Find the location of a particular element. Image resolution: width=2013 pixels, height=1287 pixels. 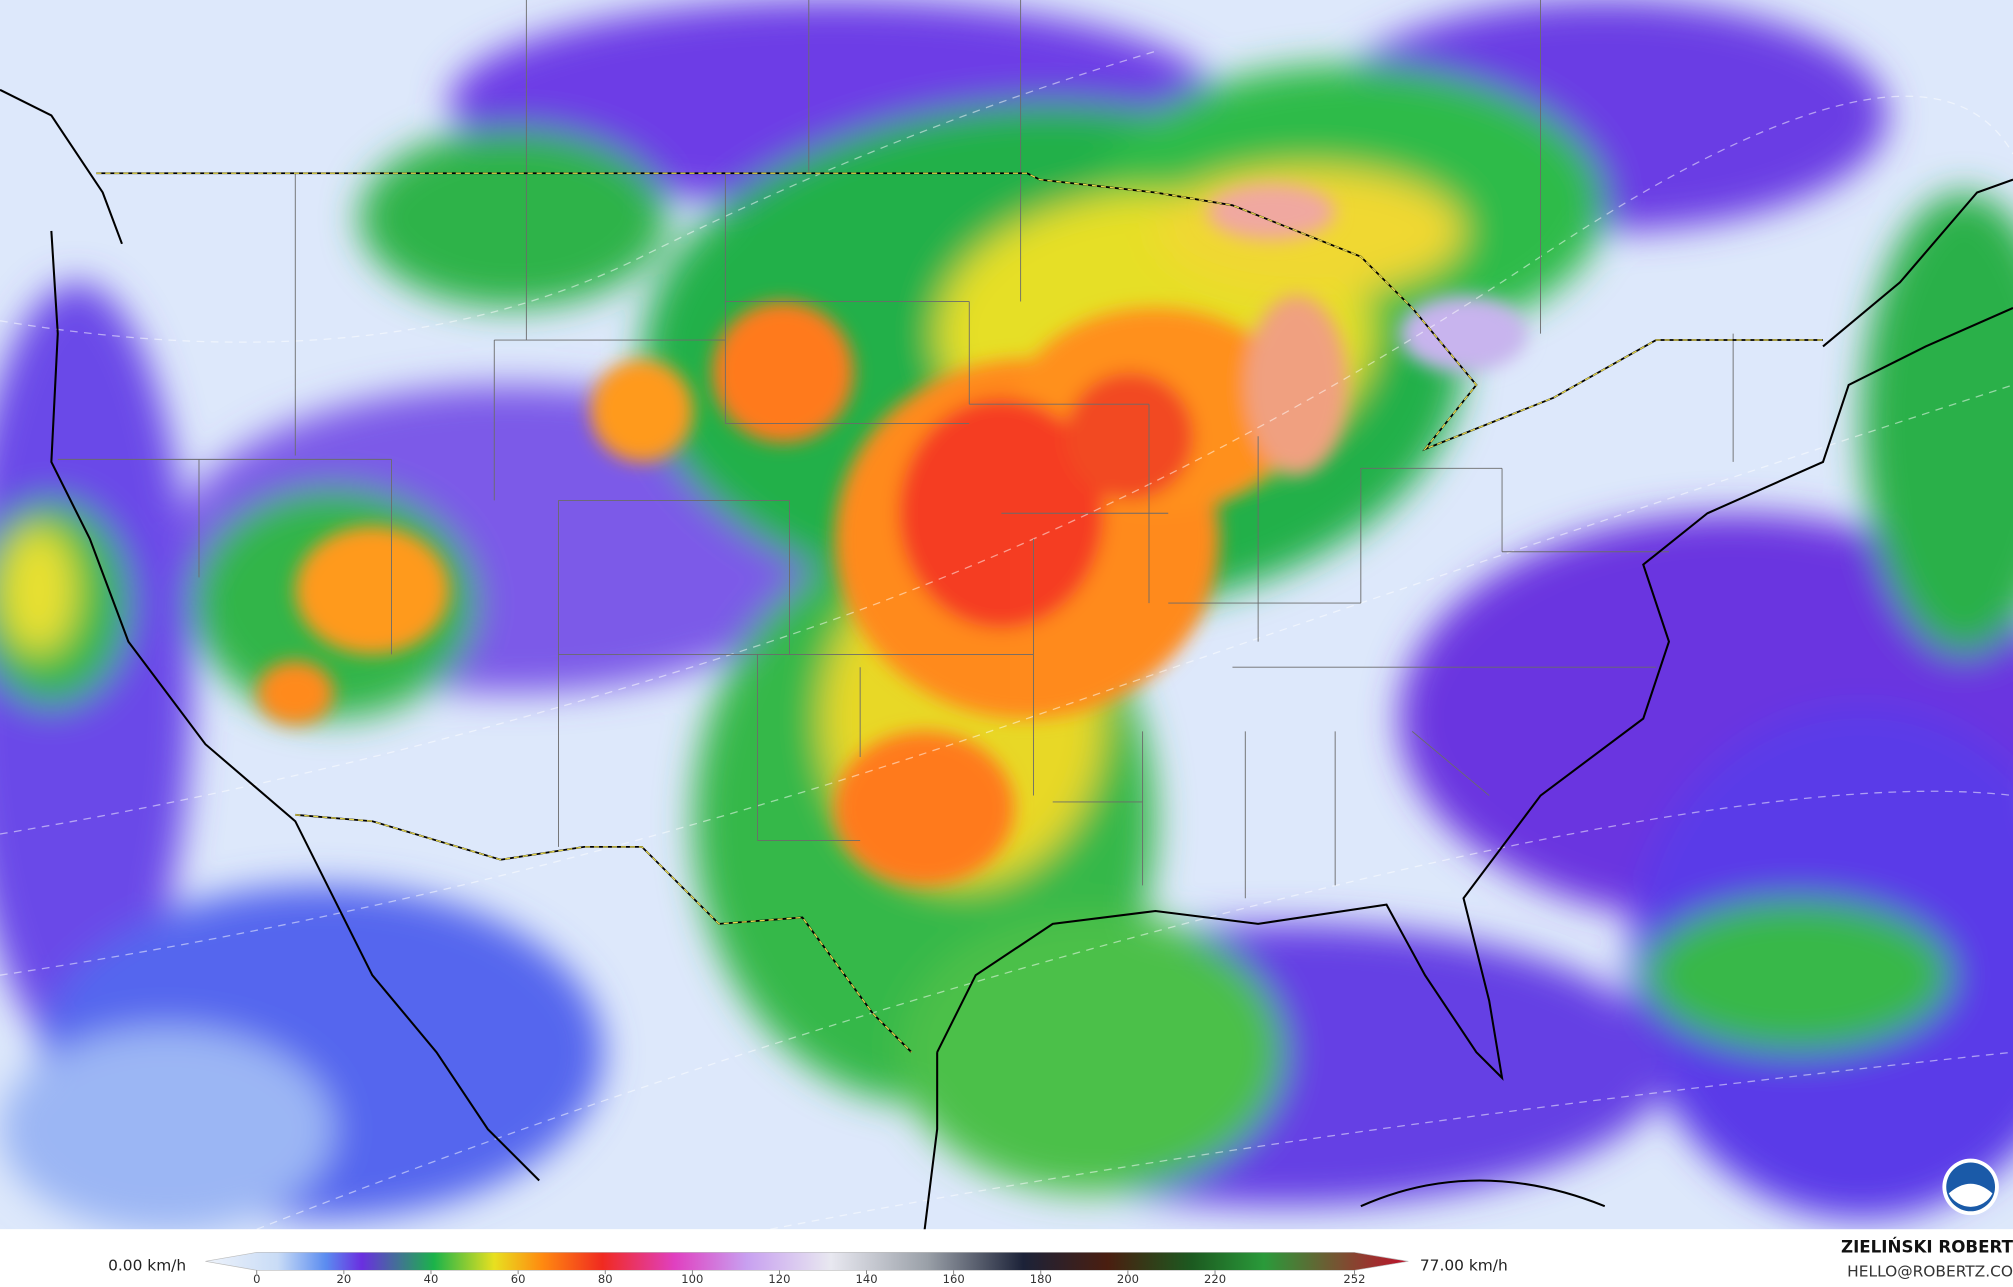

tick-label: 220 is located at coordinates (1215, 1279).